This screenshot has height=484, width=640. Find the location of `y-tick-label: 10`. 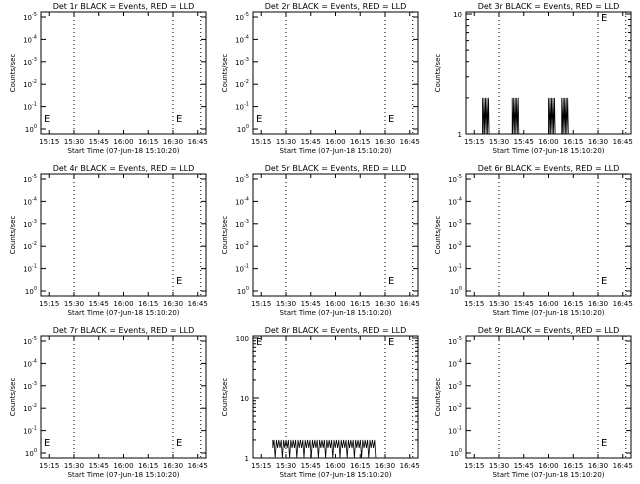

y-tick-label: 10 is located at coordinates (244, 399).